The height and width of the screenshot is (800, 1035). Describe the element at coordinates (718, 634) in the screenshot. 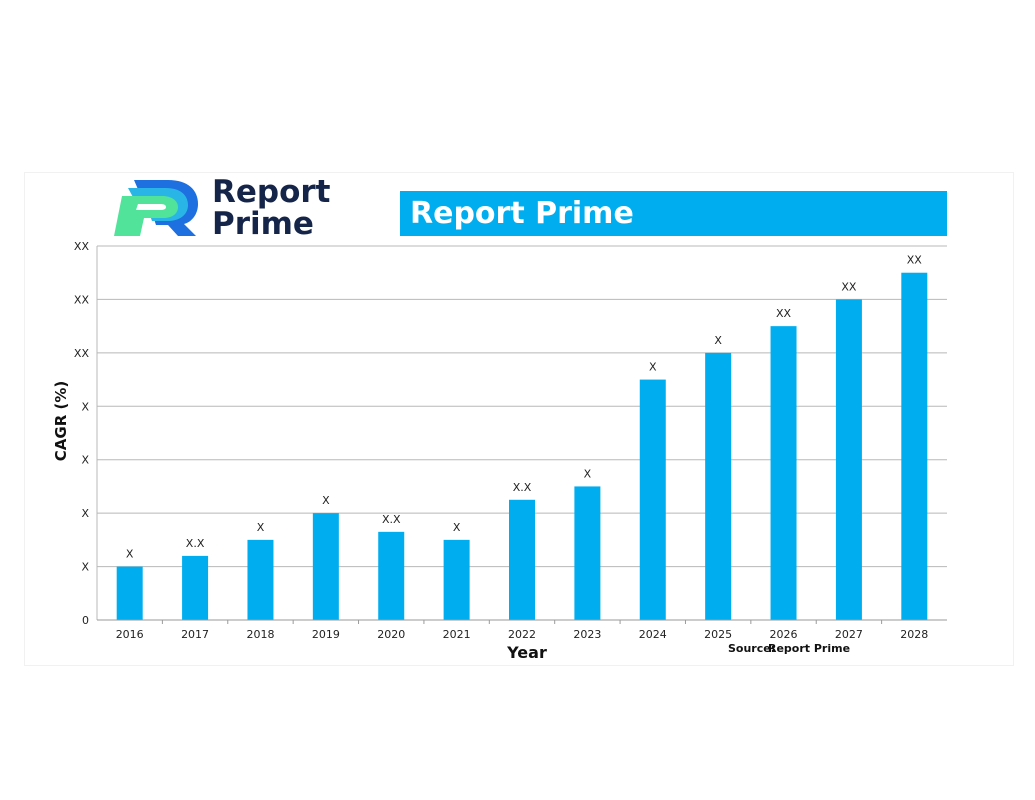

I see `x-tick-label-2025: 2025` at that location.